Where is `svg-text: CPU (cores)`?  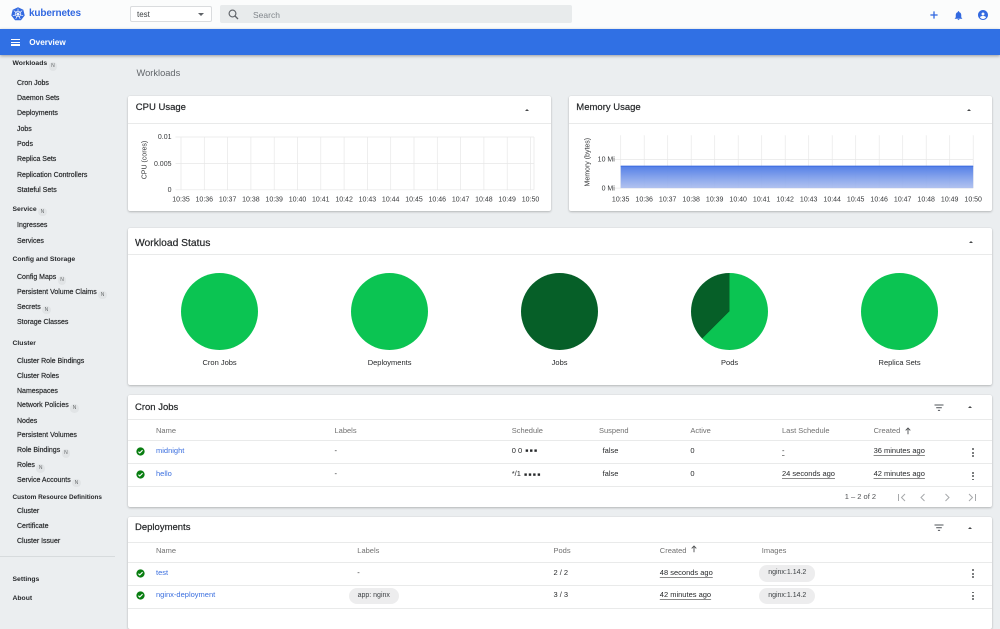 svg-text: CPU (cores) is located at coordinates (145, 159).